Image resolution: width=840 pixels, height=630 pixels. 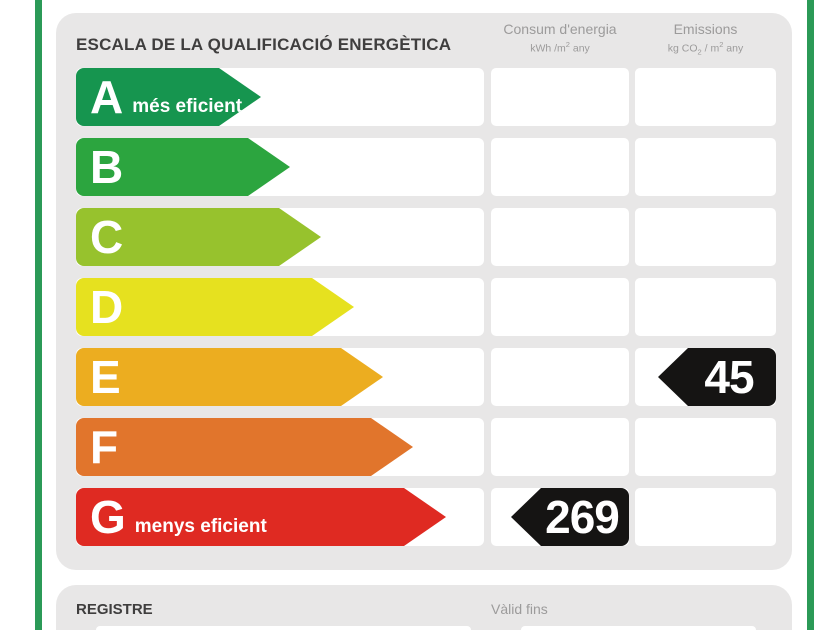 I want to click on rating-letter: E, so click(x=105, y=377).